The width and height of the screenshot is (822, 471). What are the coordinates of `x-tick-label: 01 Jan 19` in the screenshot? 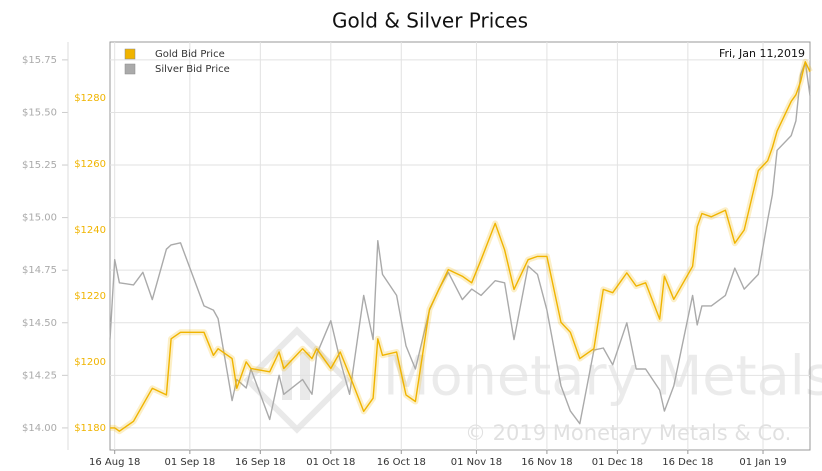 It's located at (762, 462).